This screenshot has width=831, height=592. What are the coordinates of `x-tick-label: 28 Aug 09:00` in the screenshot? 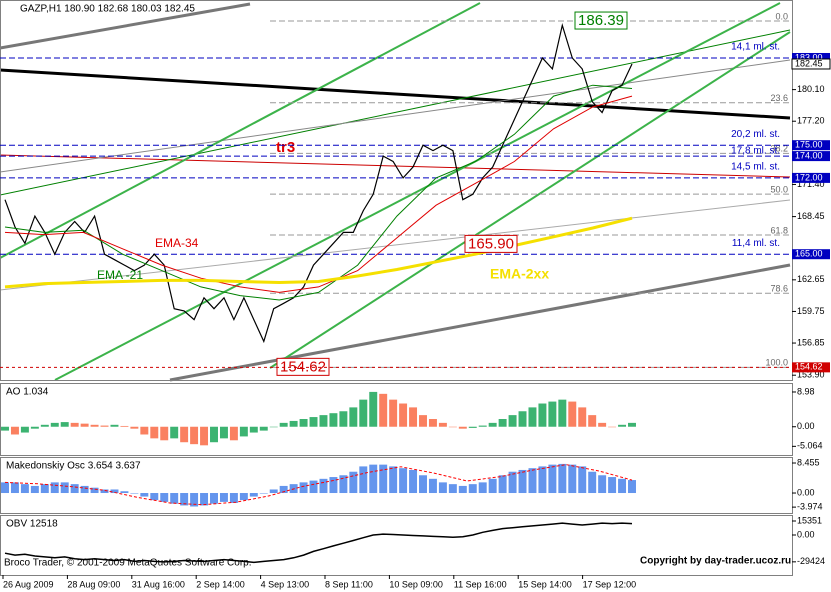 It's located at (93, 584).